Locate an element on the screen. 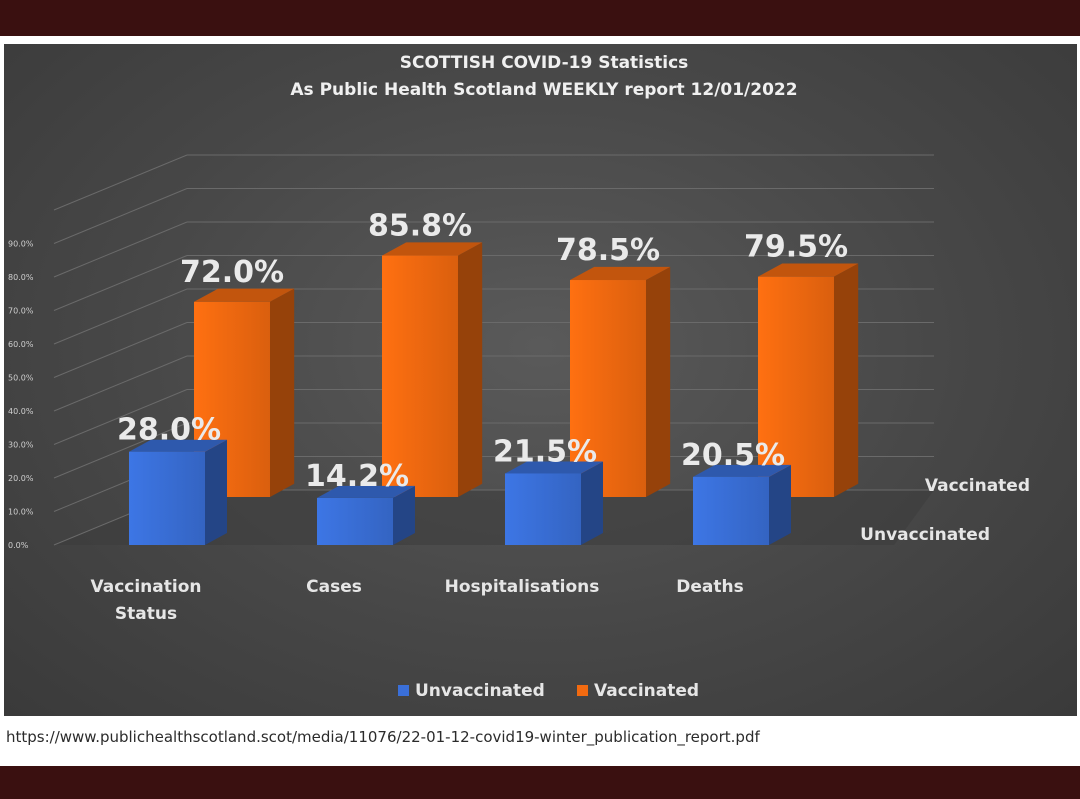 The height and width of the screenshot is (799, 1080). chart-title: SCOTTISH COVID-19 Statistics is located at coordinates (544, 63).